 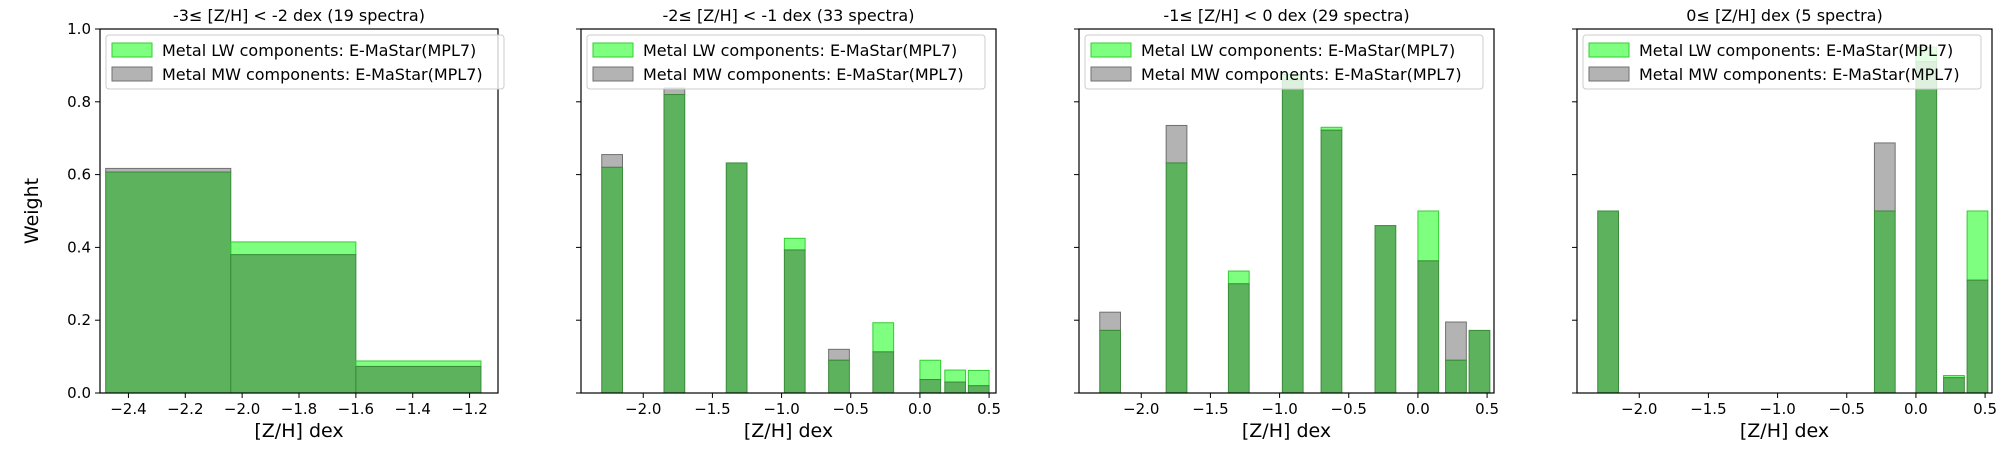 What do you see at coordinates (32, 211) in the screenshot?
I see `y-axis-label: Weight` at bounding box center [32, 211].